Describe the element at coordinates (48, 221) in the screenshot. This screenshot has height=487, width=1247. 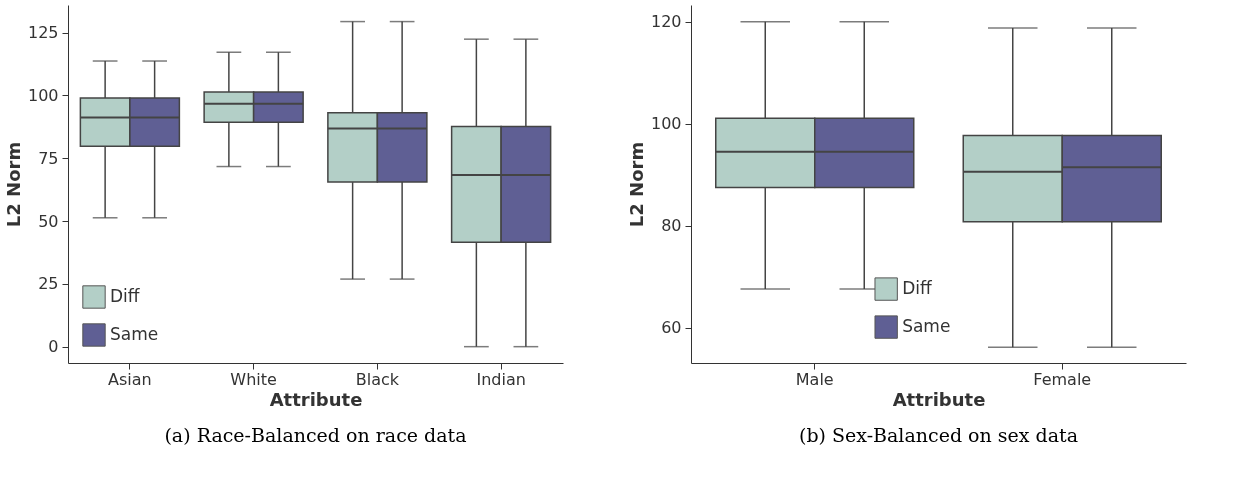
I see `y-tick-label: 50` at that location.